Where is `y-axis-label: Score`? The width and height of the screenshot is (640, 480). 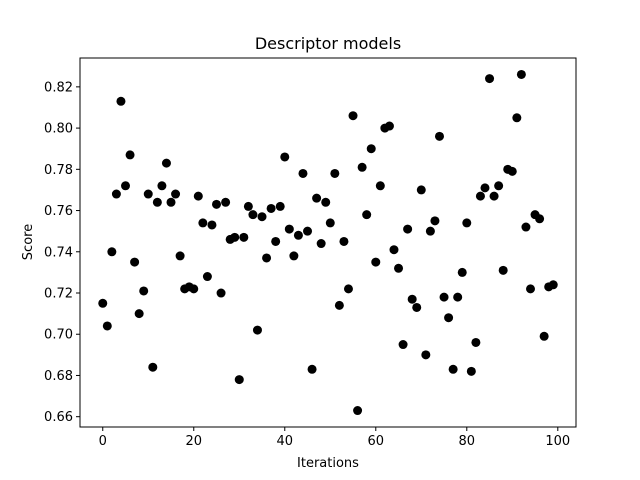
y-axis-label: Score is located at coordinates (28, 242).